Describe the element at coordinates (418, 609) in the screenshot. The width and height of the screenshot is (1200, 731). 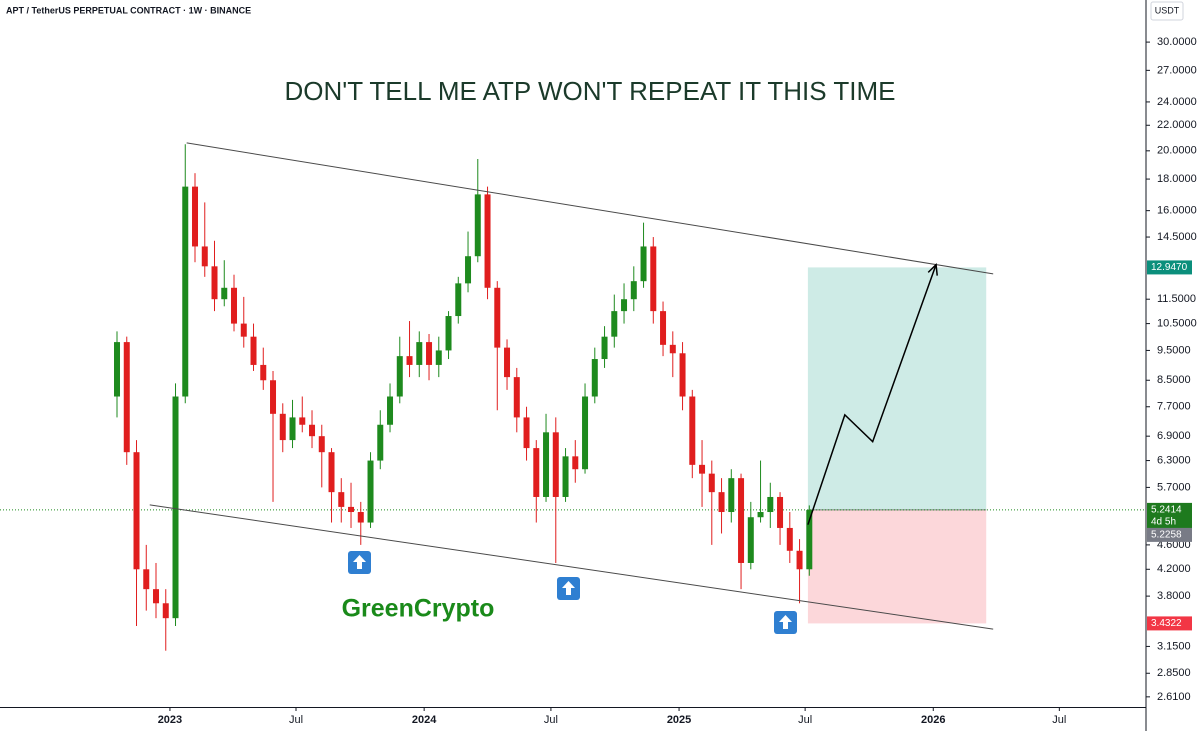
I see `watermark: GreenCrypto` at that location.